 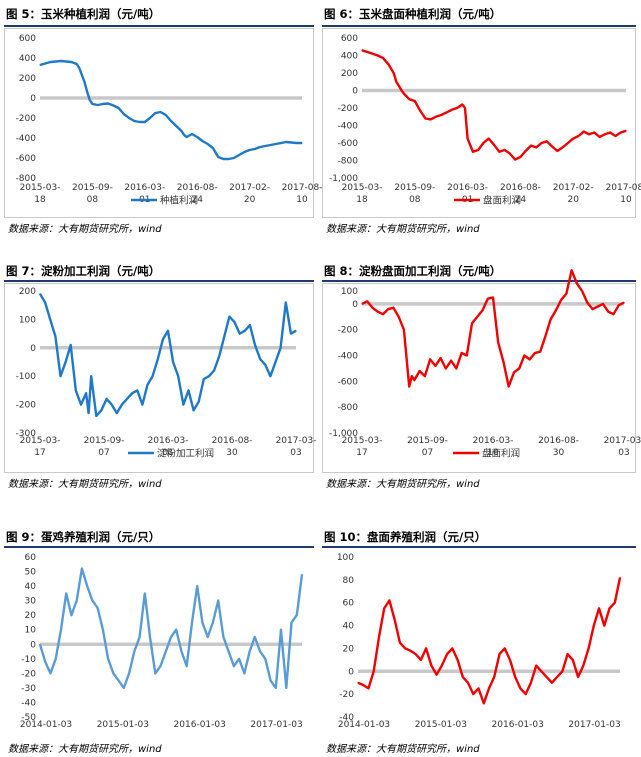 What do you see at coordinates (27, 320) in the screenshot?
I see `y-tick-label: 100` at bounding box center [27, 320].